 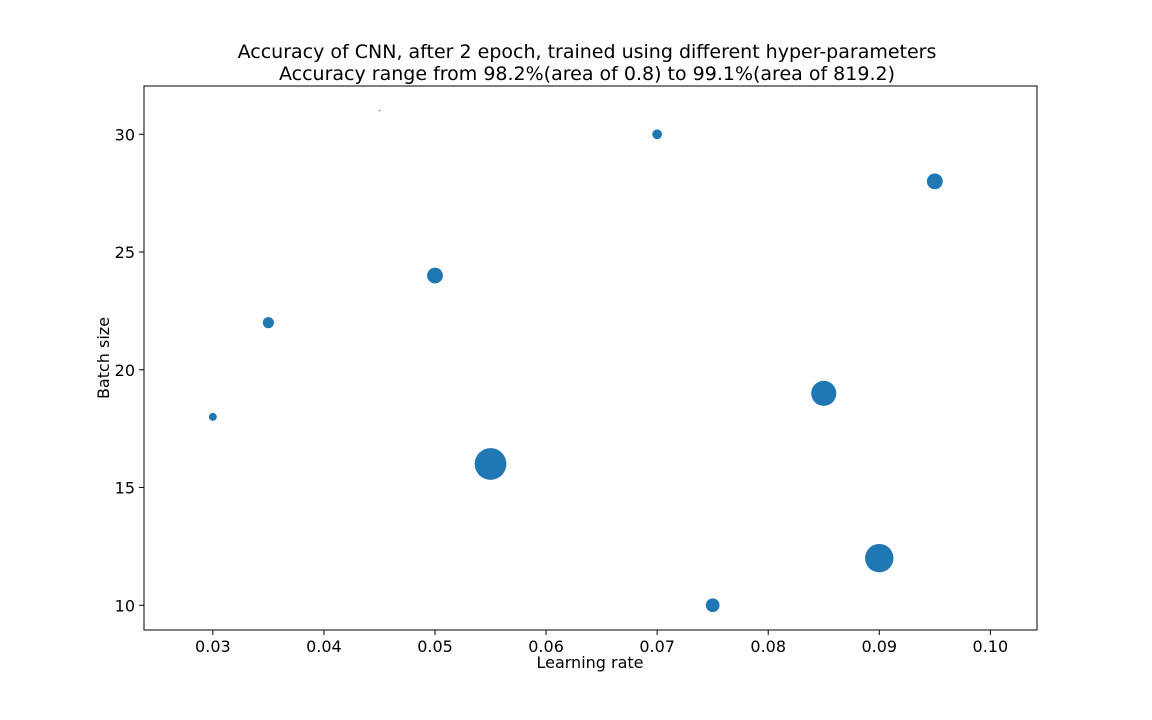 I want to click on x-tick-label: 0.06, so click(x=546, y=646).